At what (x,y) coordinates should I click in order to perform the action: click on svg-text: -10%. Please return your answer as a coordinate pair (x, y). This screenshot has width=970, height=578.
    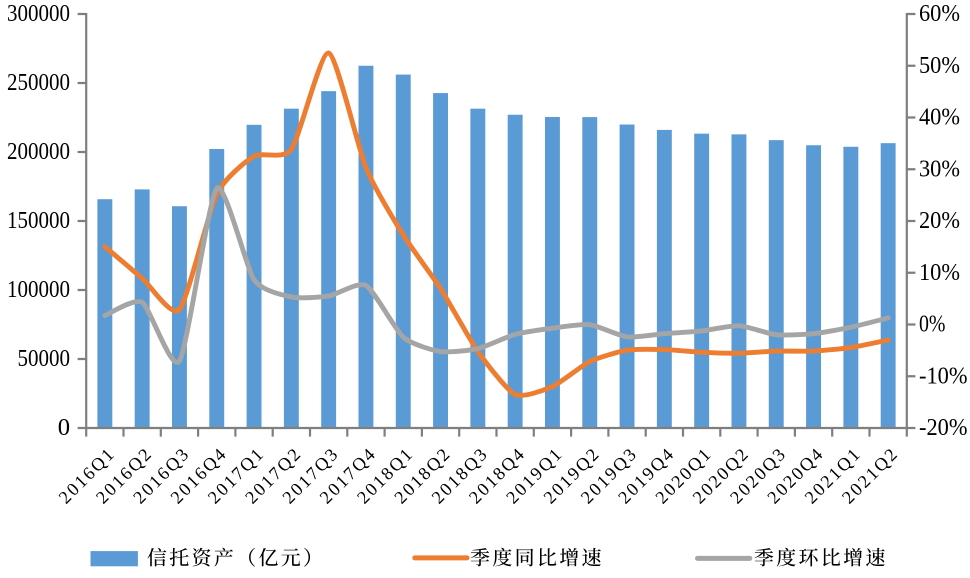
    Looking at the image, I should click on (943, 375).